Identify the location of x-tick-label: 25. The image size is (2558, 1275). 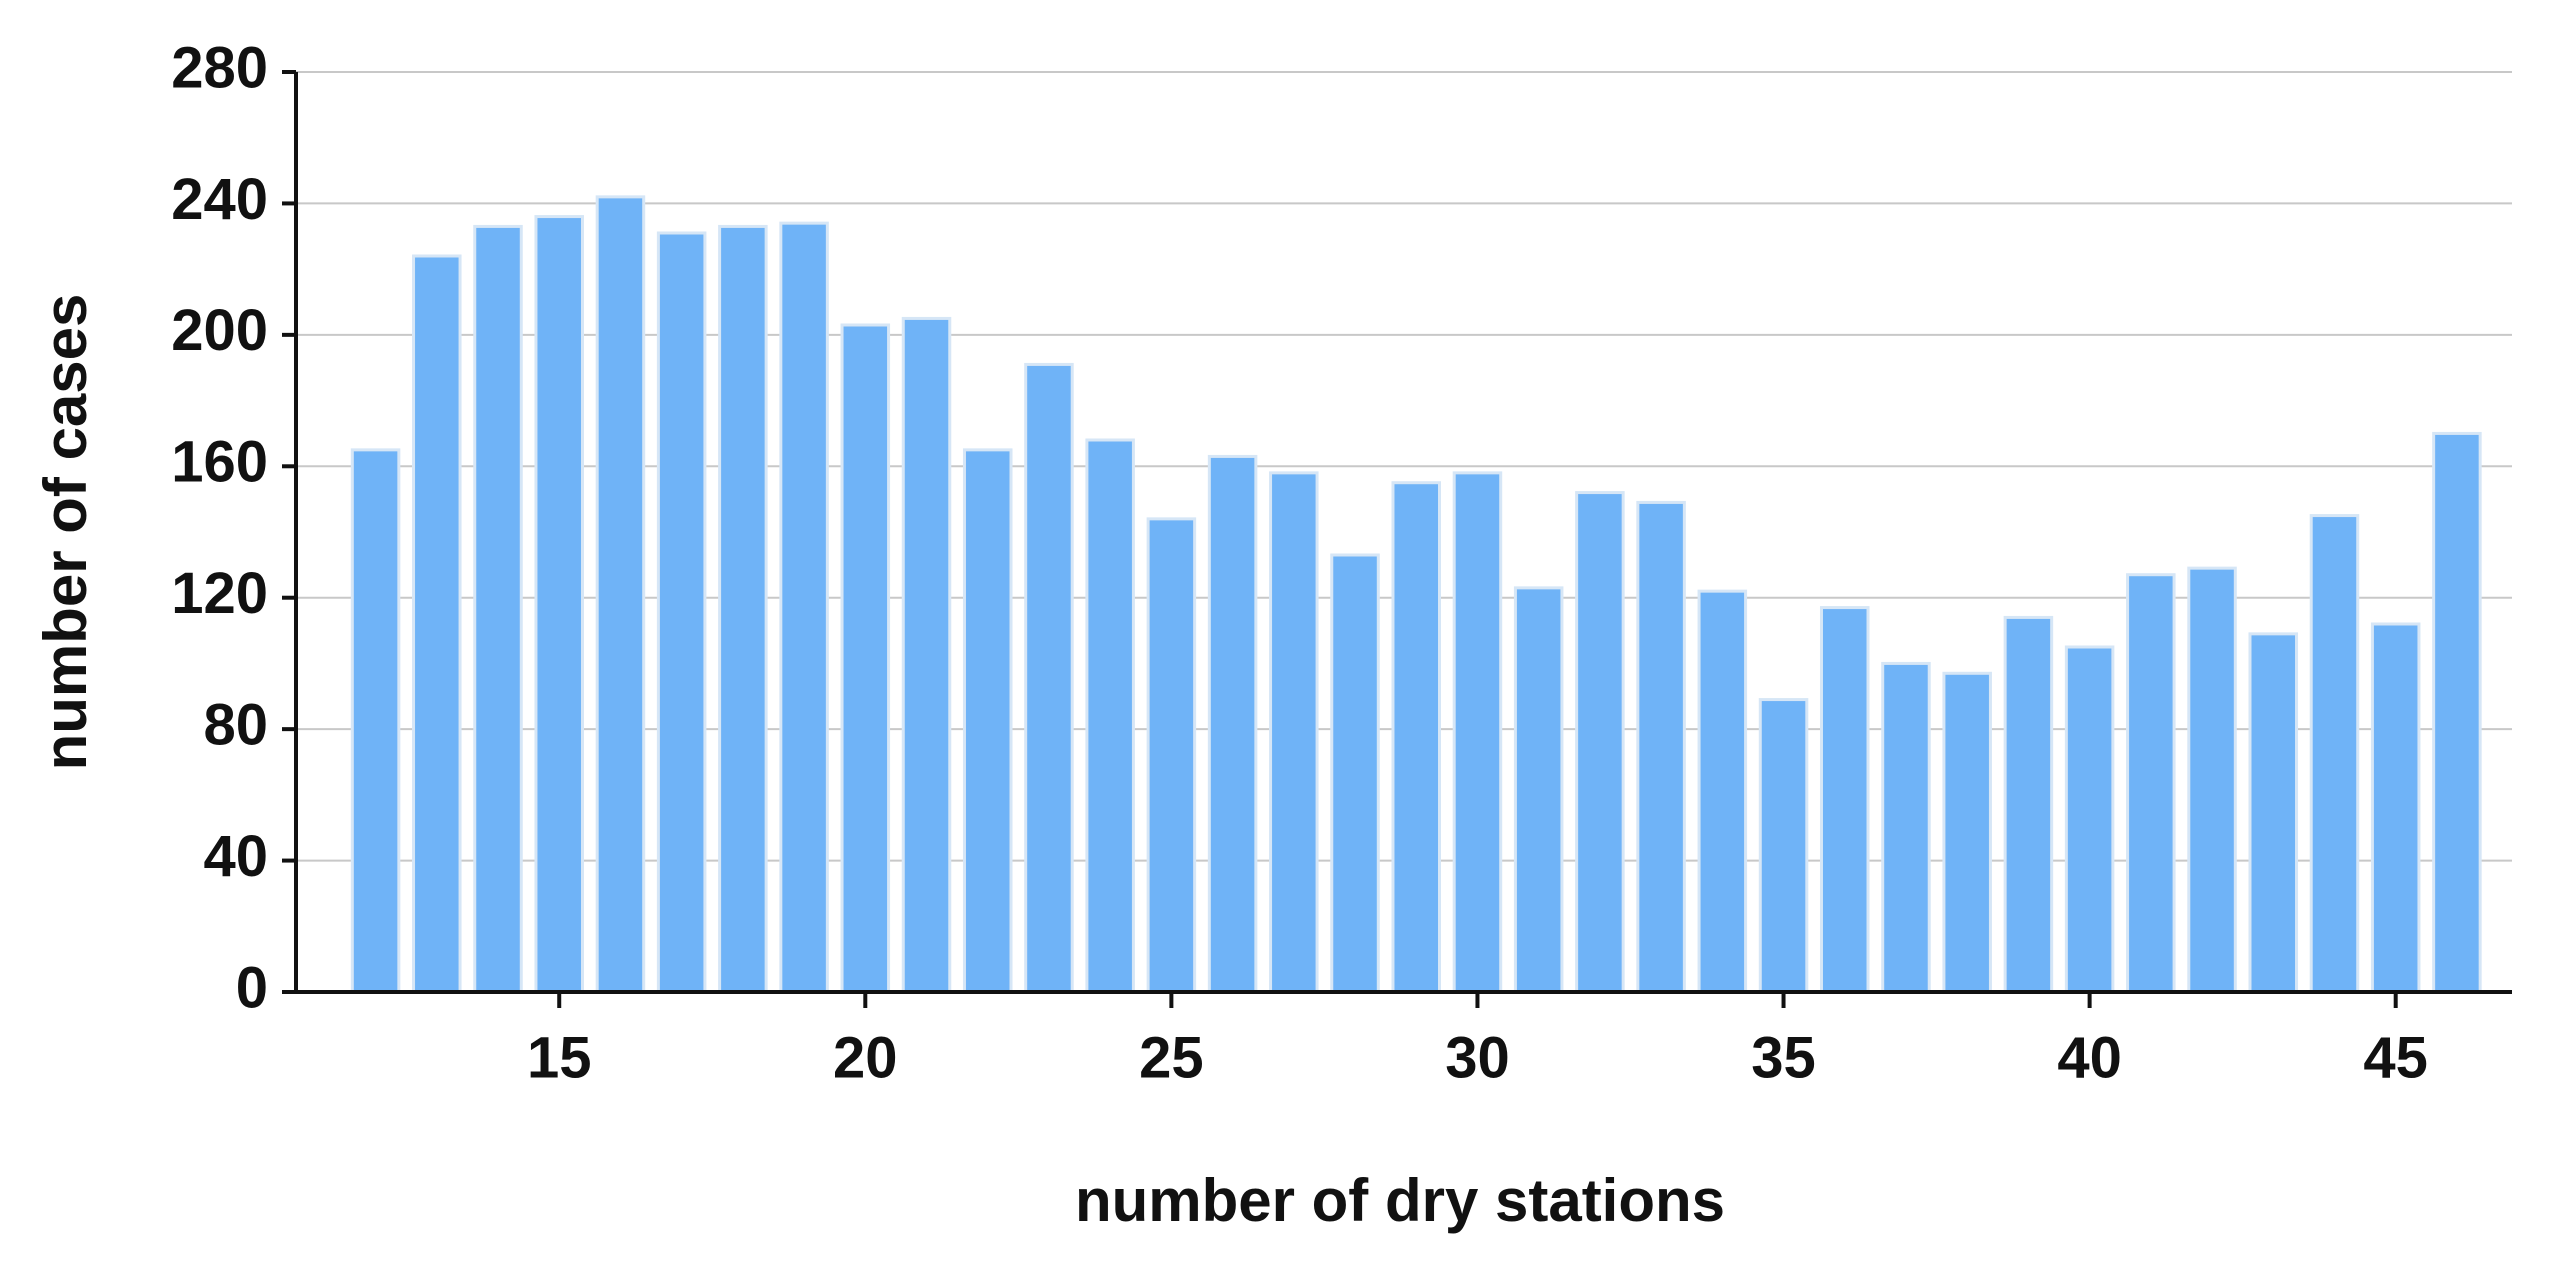
(1171, 1057).